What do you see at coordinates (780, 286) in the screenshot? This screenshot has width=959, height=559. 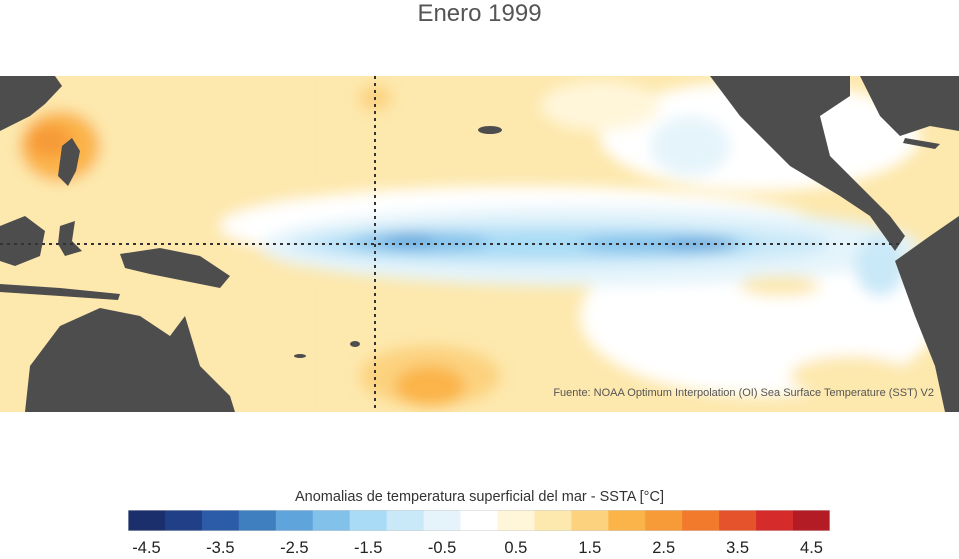 I see `warm-anomaly-eq-east` at bounding box center [780, 286].